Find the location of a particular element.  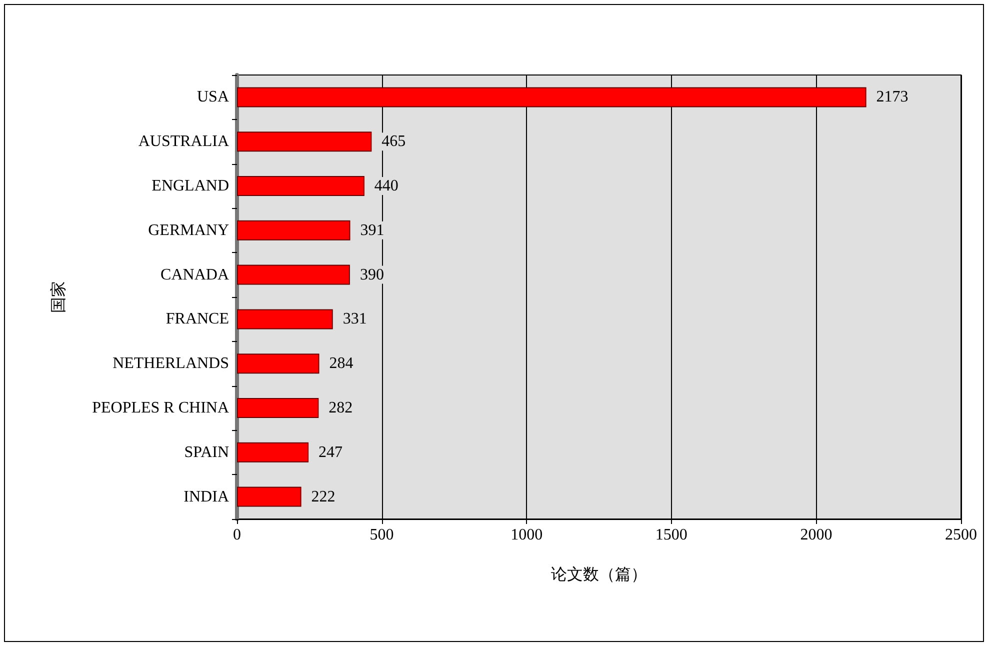

data-label: 2173 is located at coordinates (892, 97).